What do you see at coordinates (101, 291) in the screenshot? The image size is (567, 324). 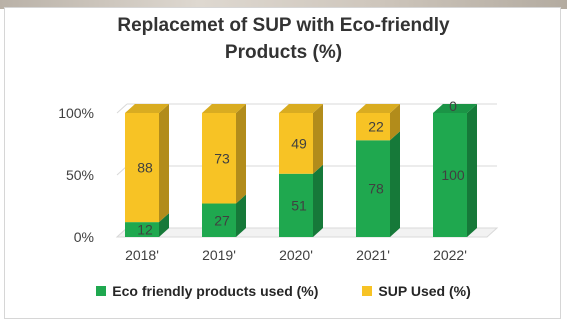 I see `legend-swatch-eco` at bounding box center [101, 291].